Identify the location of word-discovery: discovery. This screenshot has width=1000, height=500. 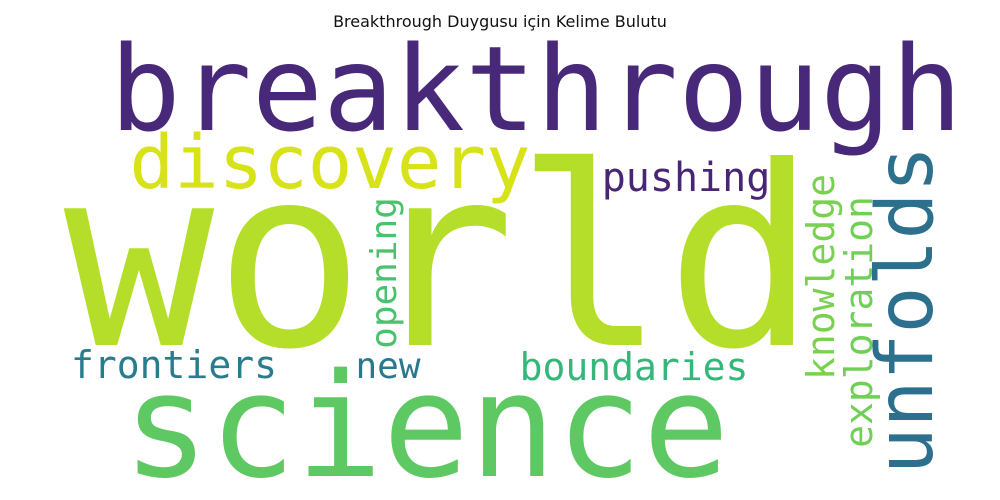
(330, 163).